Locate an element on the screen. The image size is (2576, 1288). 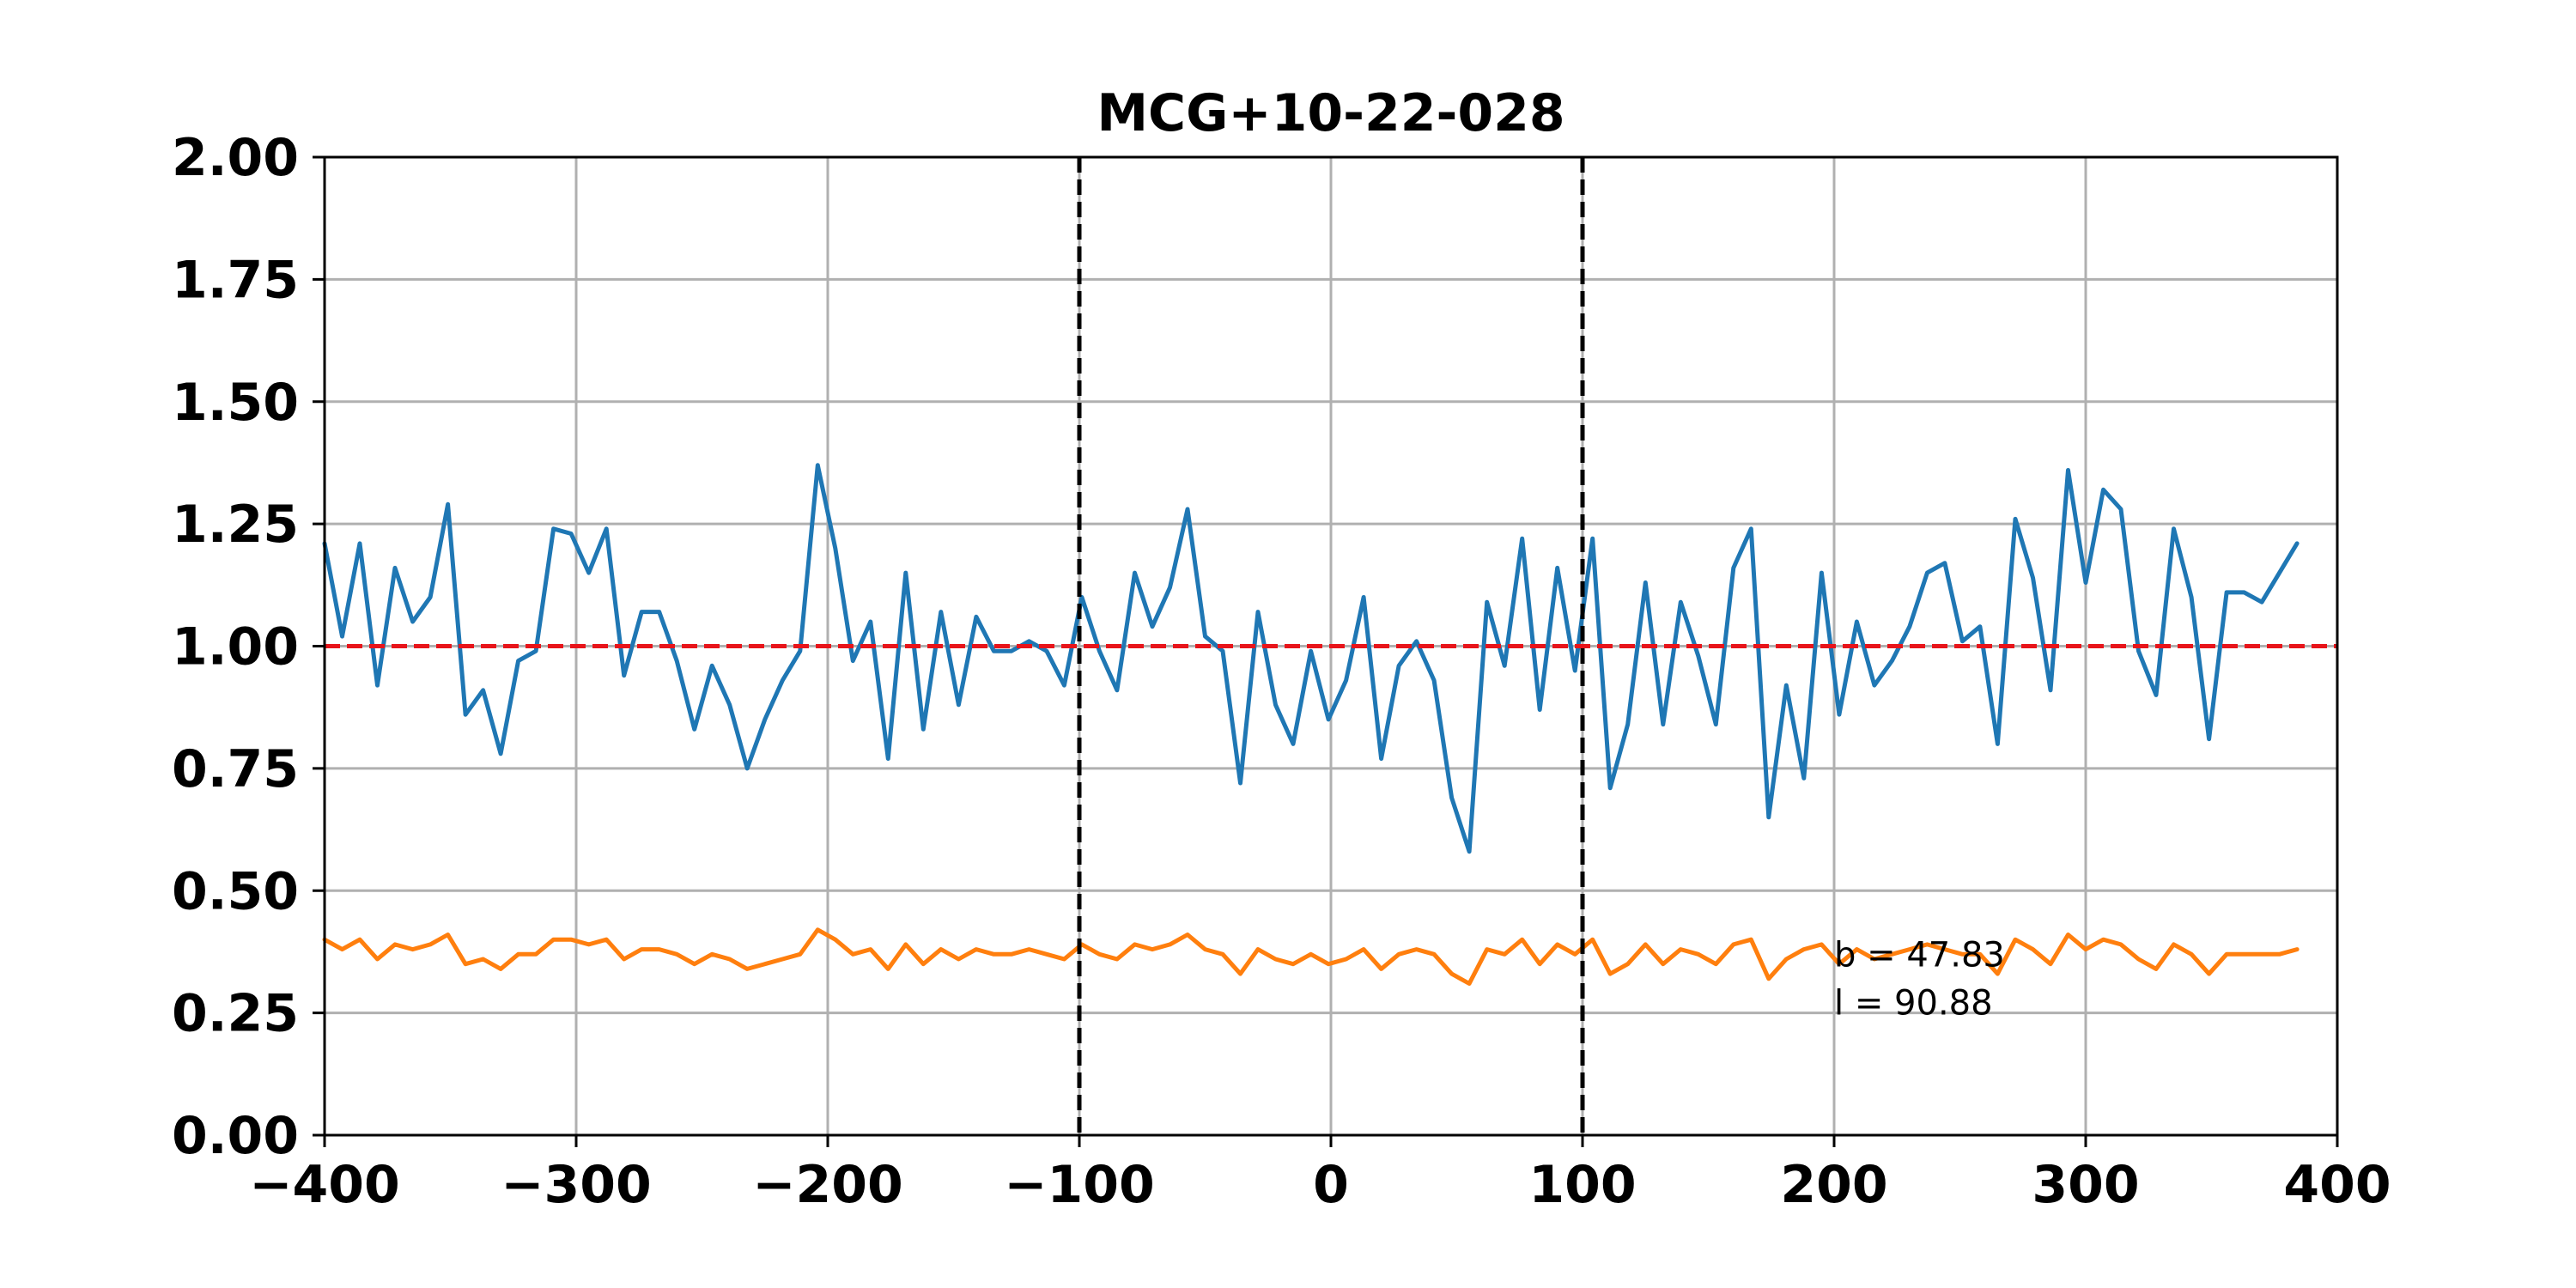
x-tick-label: −400 is located at coordinates (324, 1185).